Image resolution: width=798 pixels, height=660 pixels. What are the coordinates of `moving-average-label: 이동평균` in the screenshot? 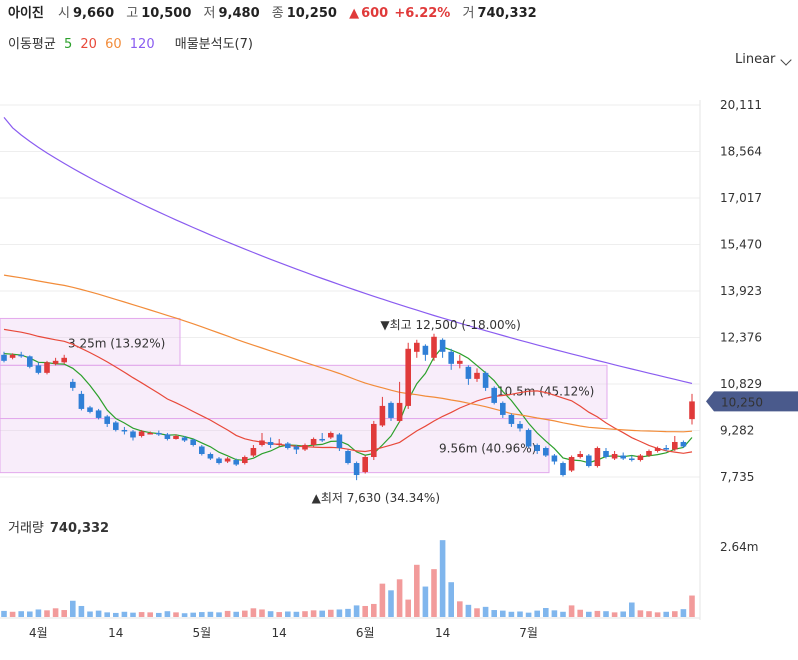 It's located at (32, 44).